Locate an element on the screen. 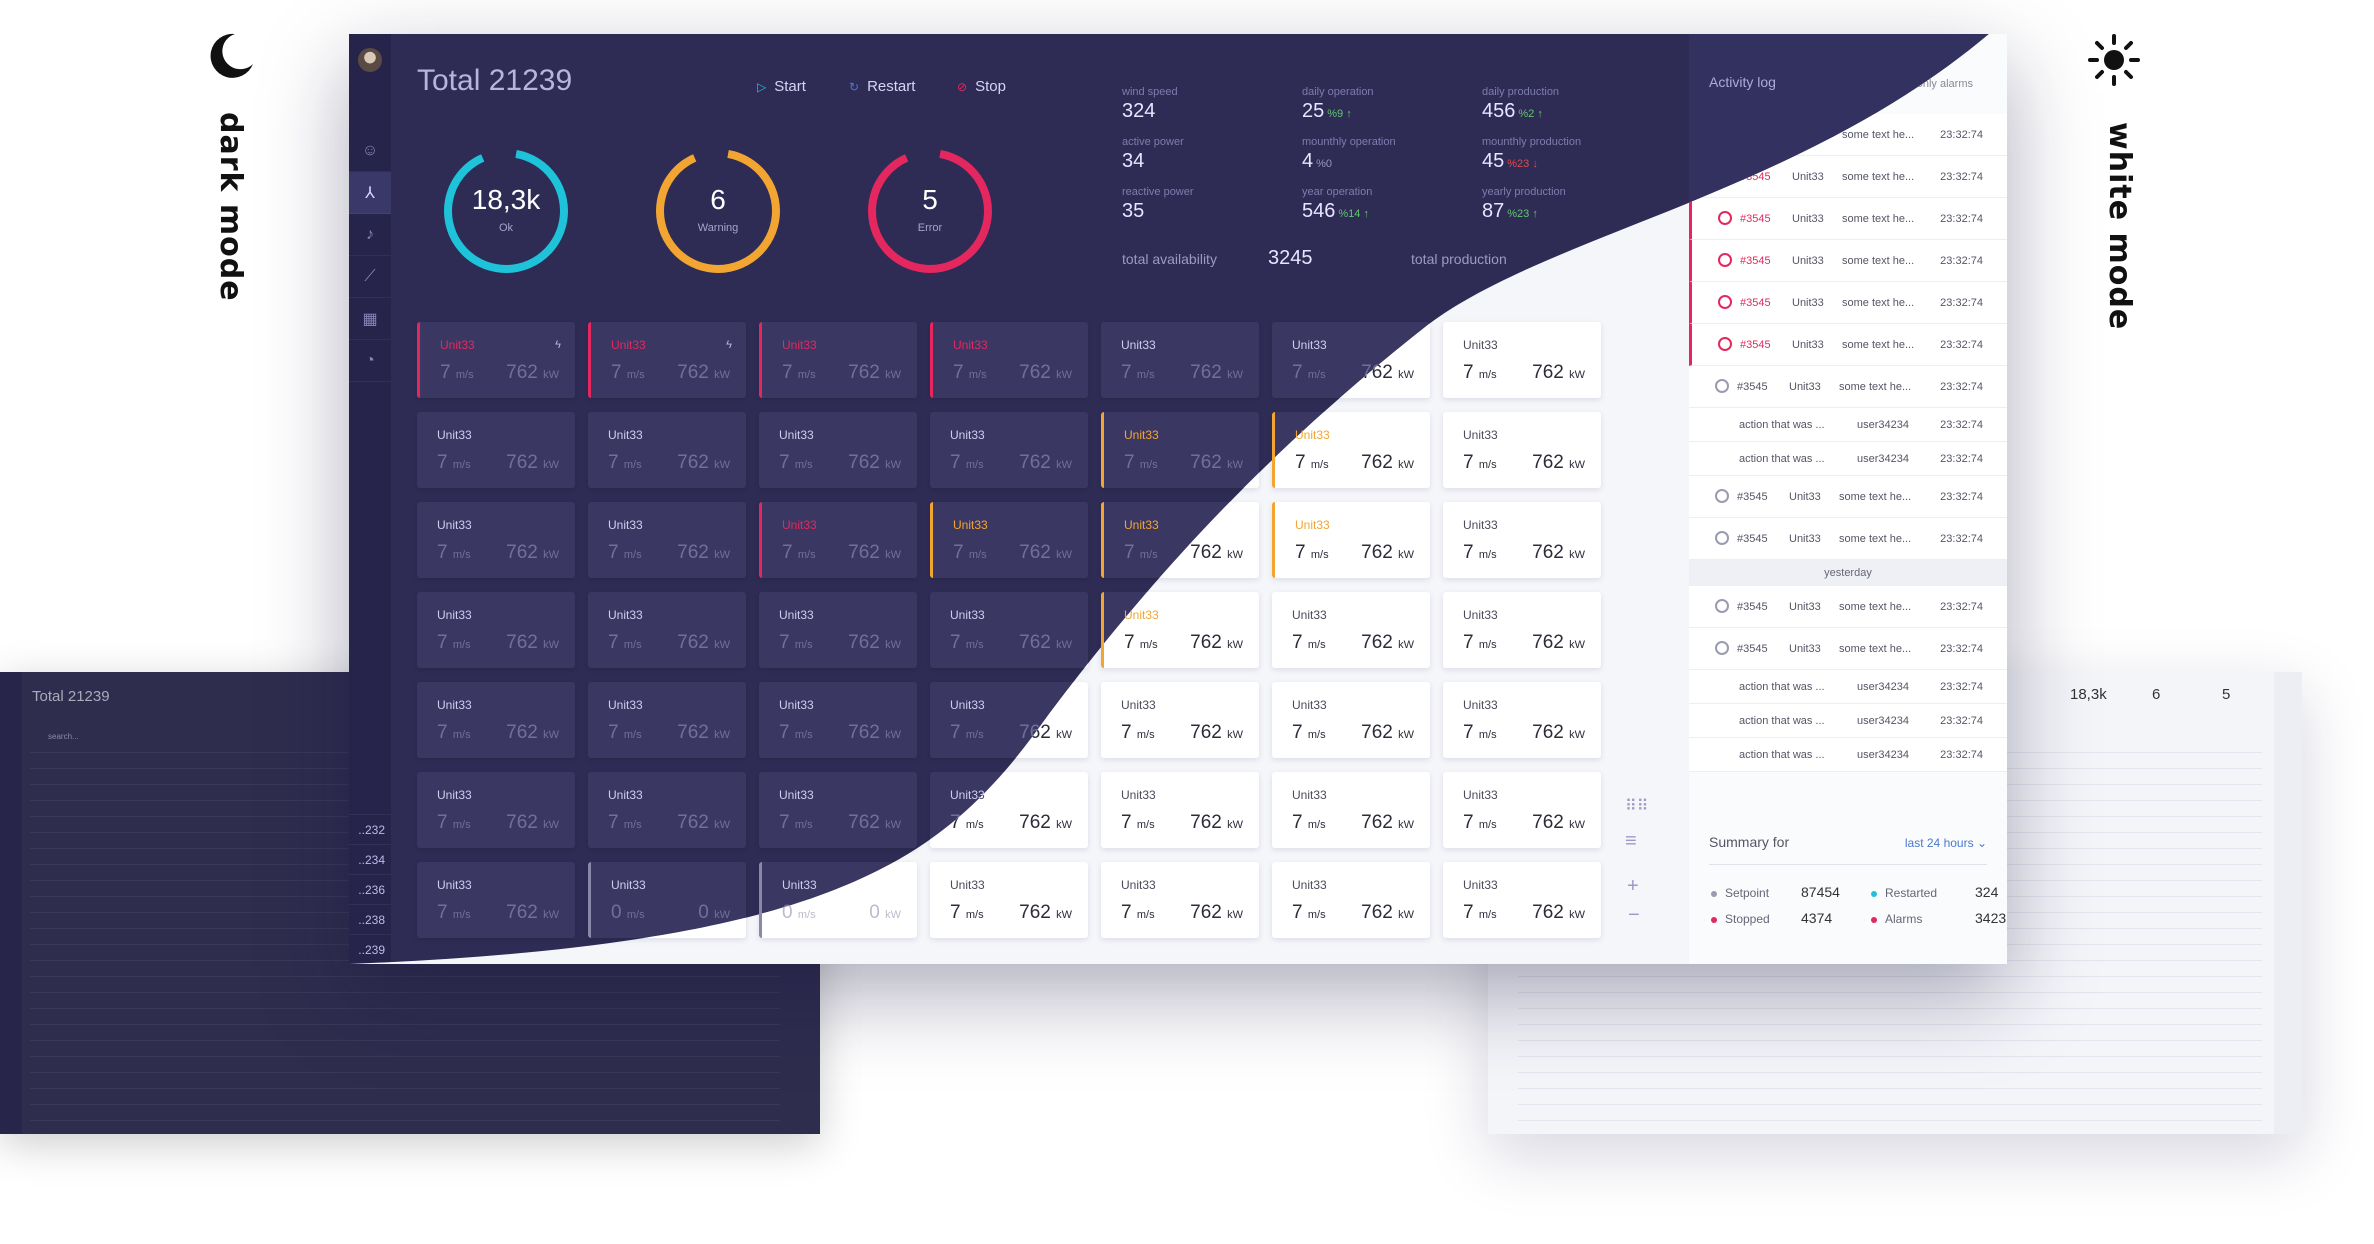  unit-name: Unit33 is located at coordinates (967, 705).